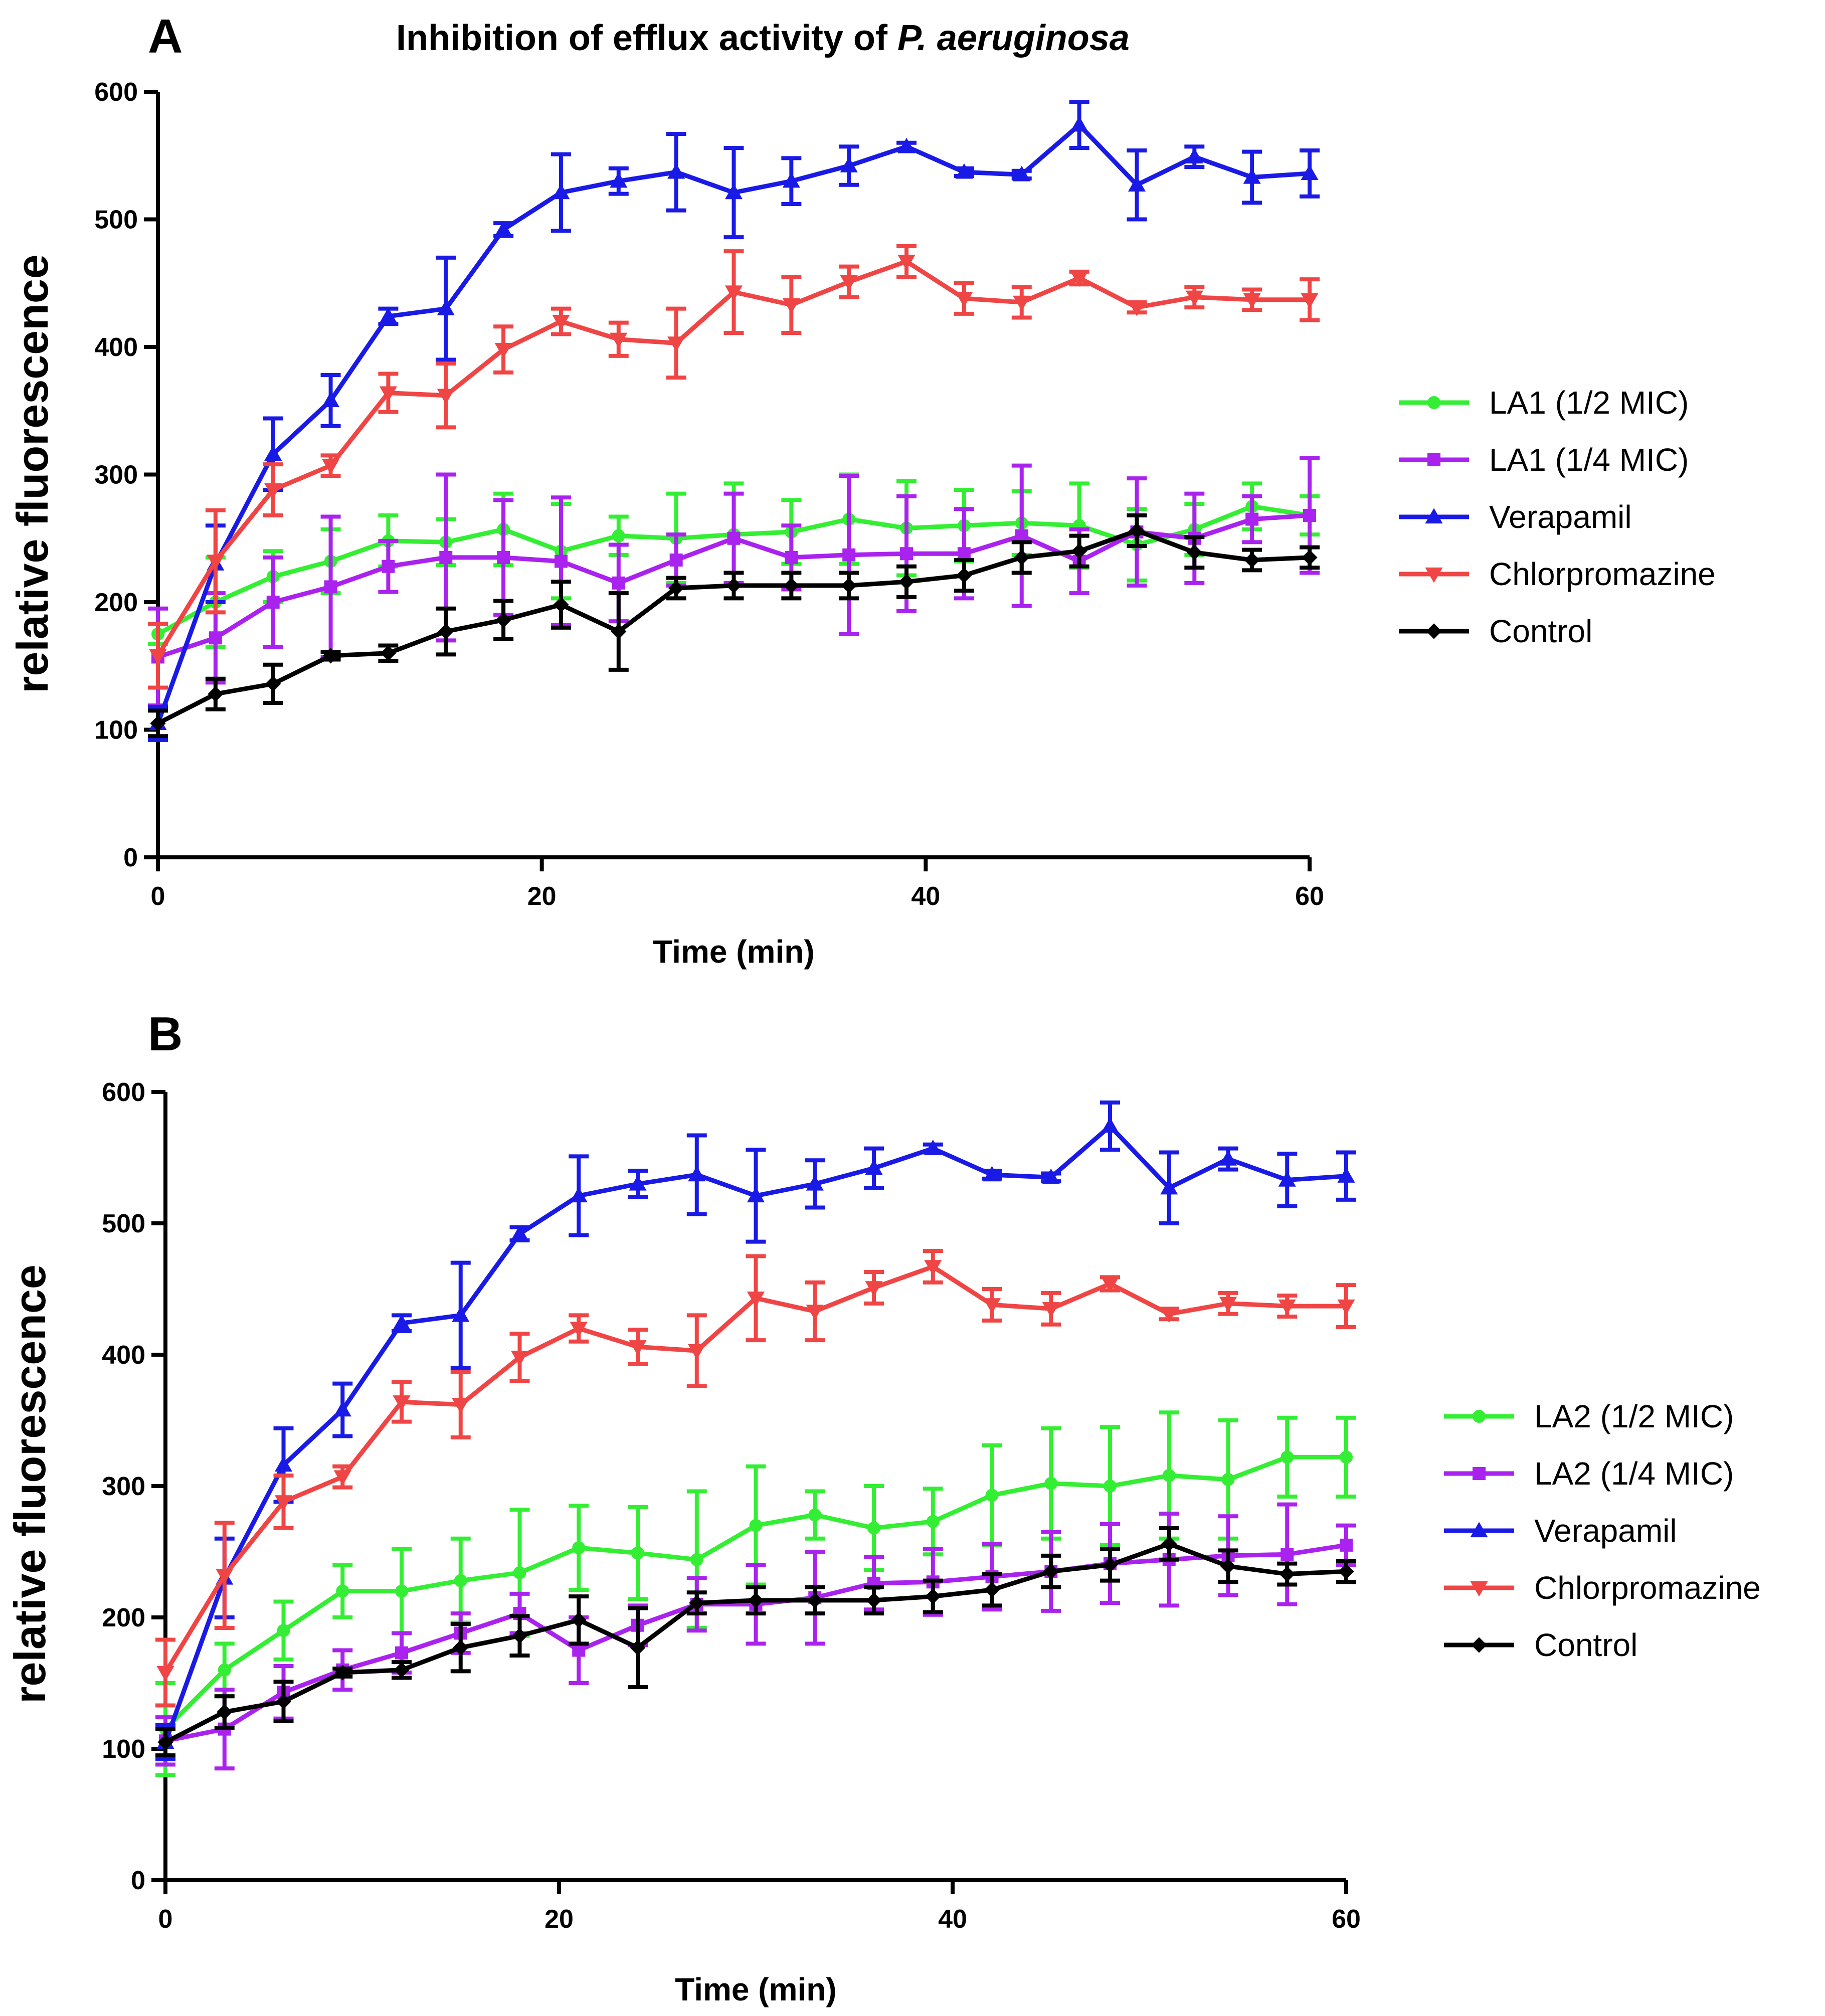 The image size is (1825, 2016). What do you see at coordinates (1605, 1531) in the screenshot?
I see `legend-label: Verapamil` at bounding box center [1605, 1531].